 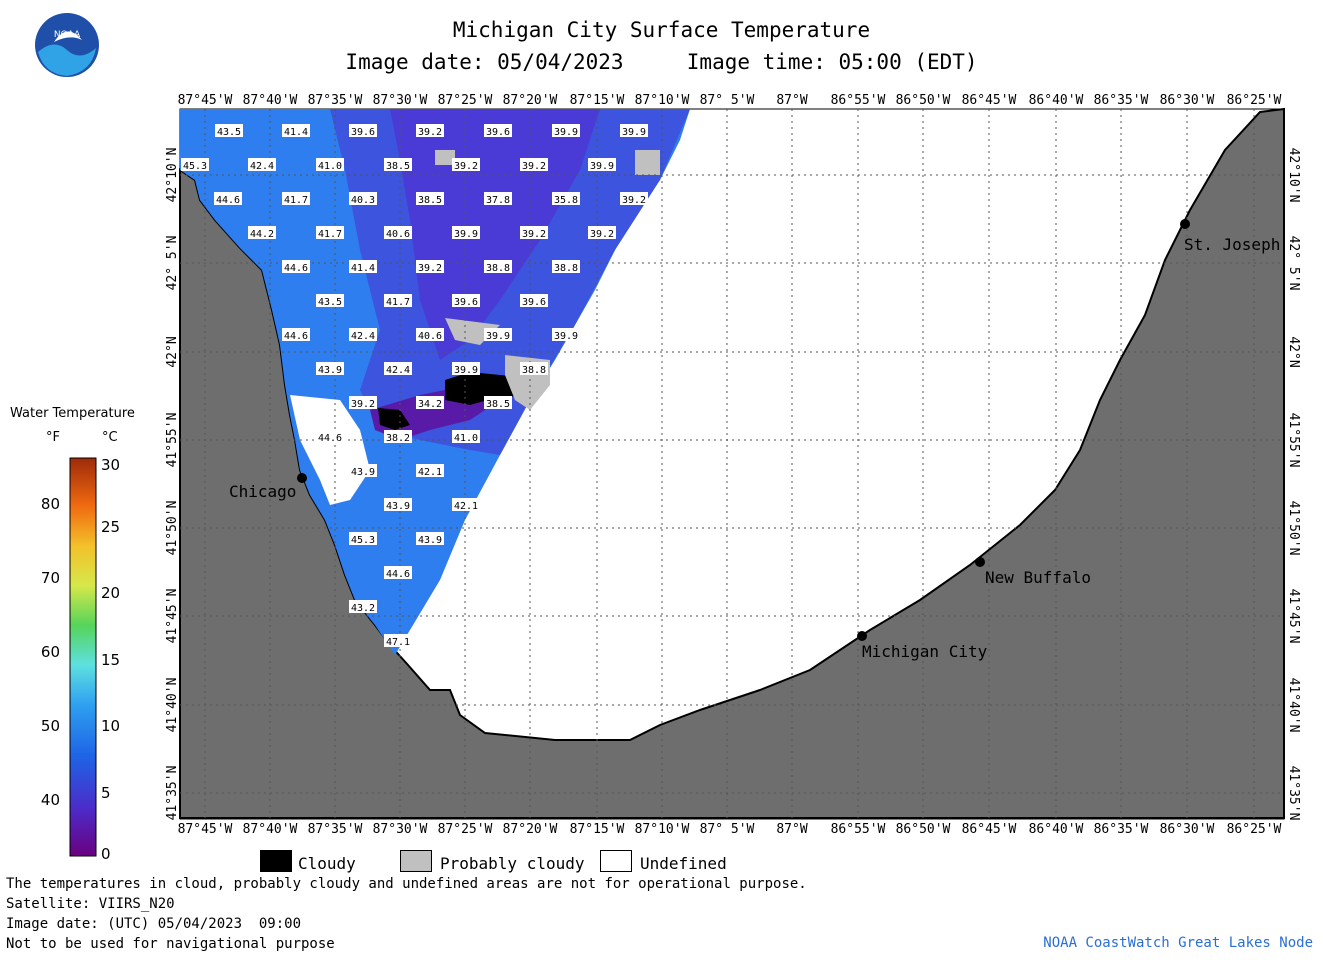 I want to click on scale-tick-c: 25, so click(x=110, y=527).